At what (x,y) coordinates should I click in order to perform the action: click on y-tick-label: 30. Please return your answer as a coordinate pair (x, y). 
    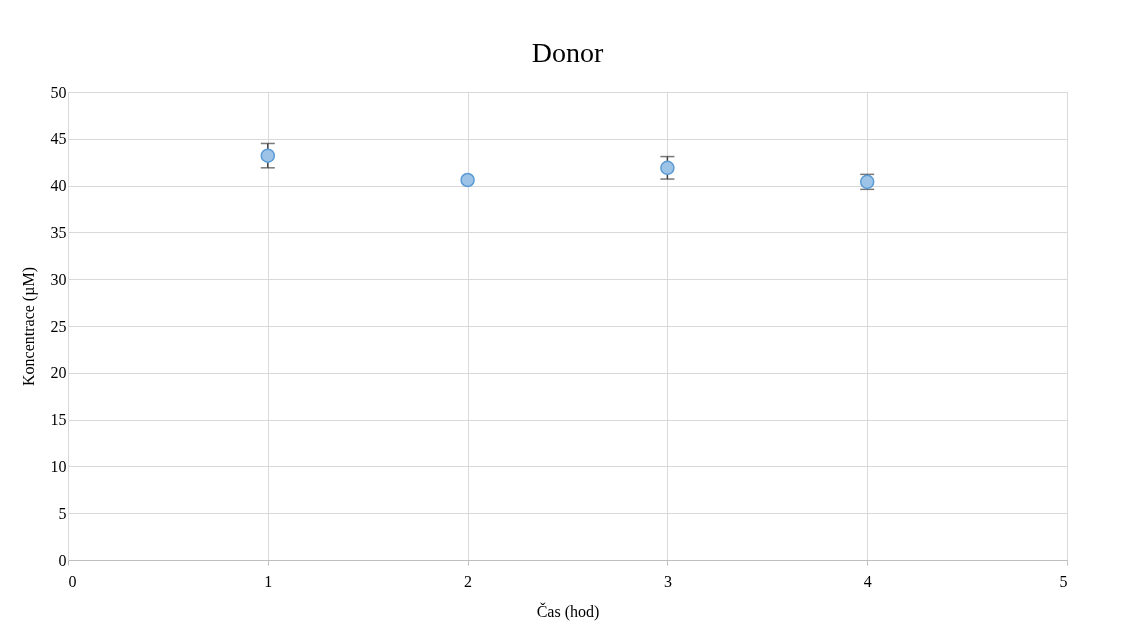
    Looking at the image, I should click on (58, 279).